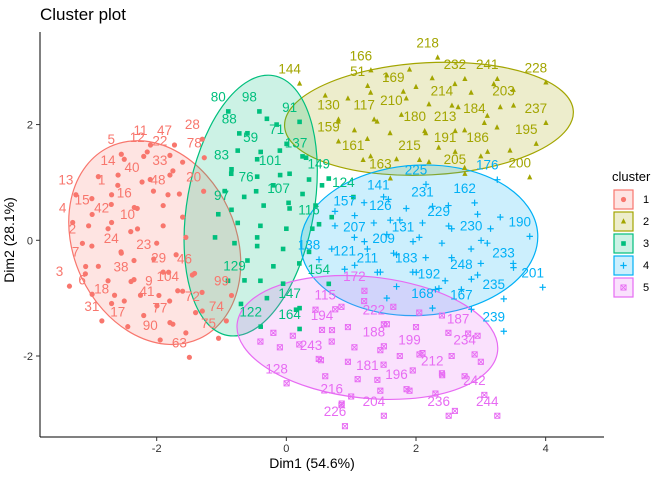 Image resolution: width=672 pixels, height=480 pixels. What do you see at coordinates (536, 68) in the screenshot?
I see `point-label: 228` at bounding box center [536, 68].